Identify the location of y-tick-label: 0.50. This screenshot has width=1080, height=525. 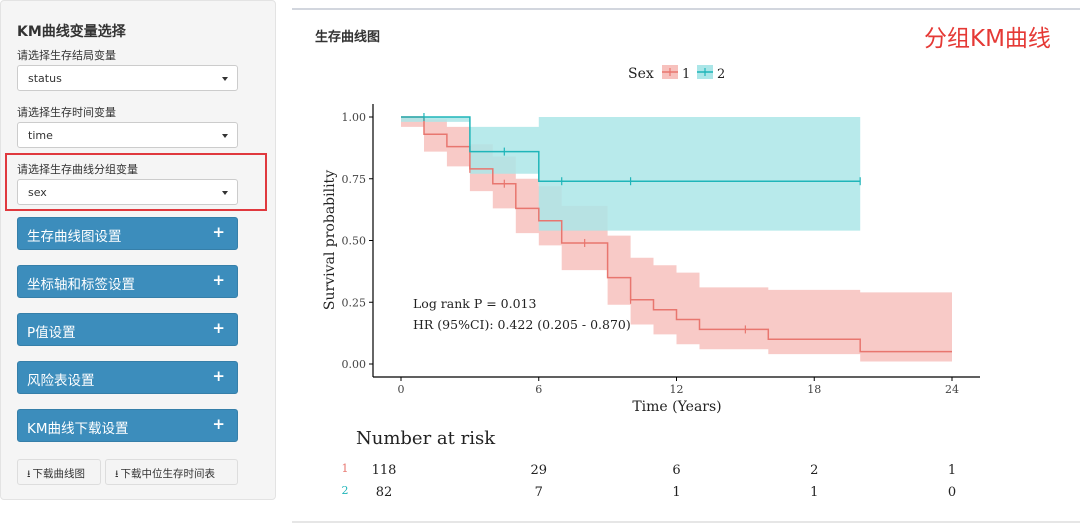
(354, 241).